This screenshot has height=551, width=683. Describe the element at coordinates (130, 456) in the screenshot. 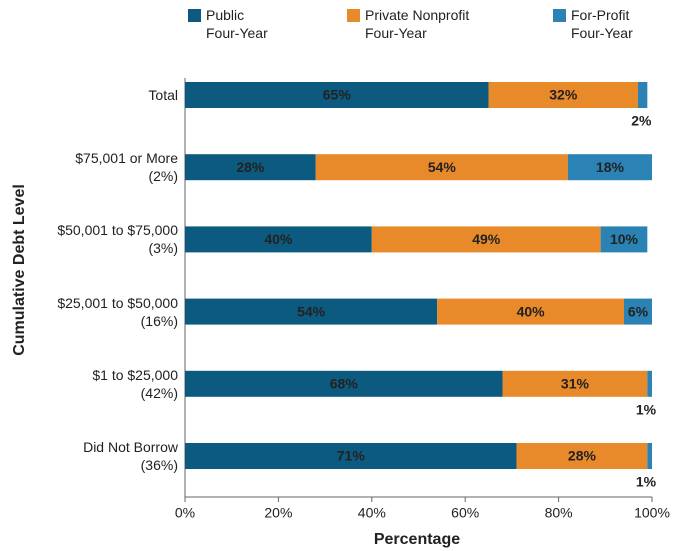

I see `y-tick-label: Did Not Borrow (36%)` at that location.